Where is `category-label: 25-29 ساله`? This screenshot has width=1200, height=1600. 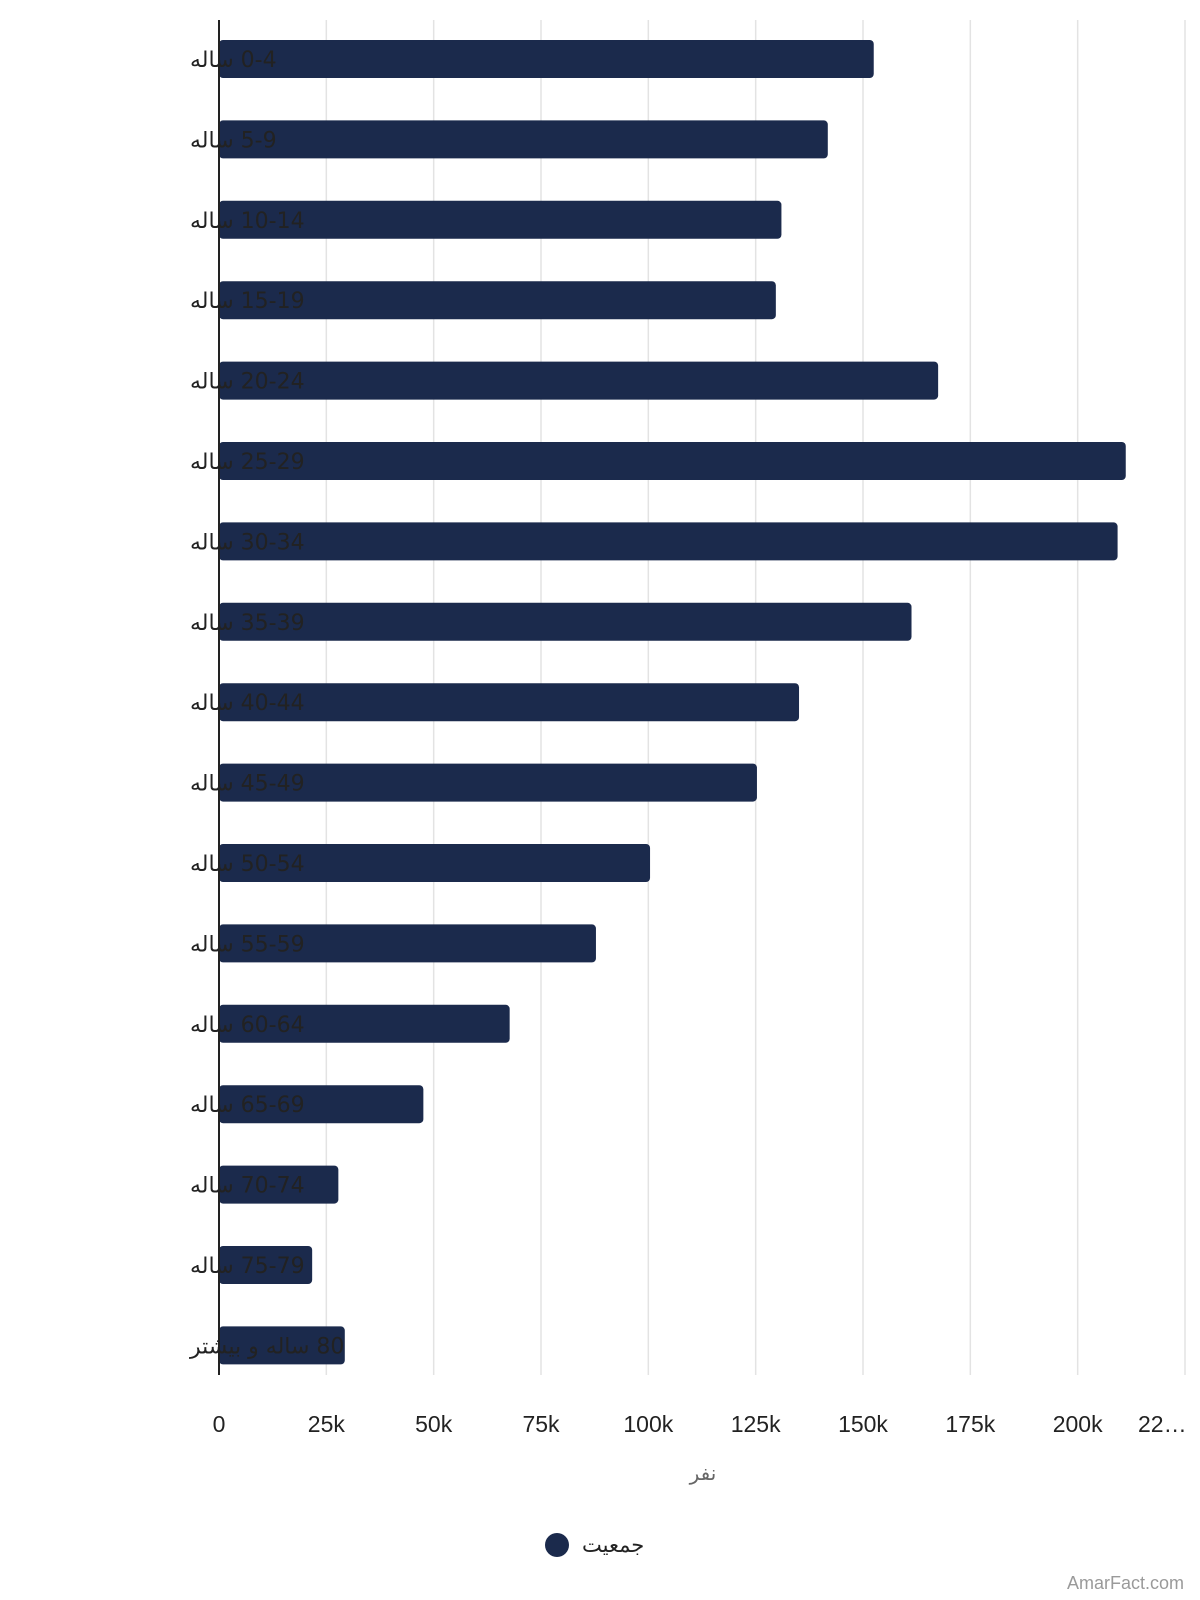 category-label: 25-29 ساله is located at coordinates (247, 462).